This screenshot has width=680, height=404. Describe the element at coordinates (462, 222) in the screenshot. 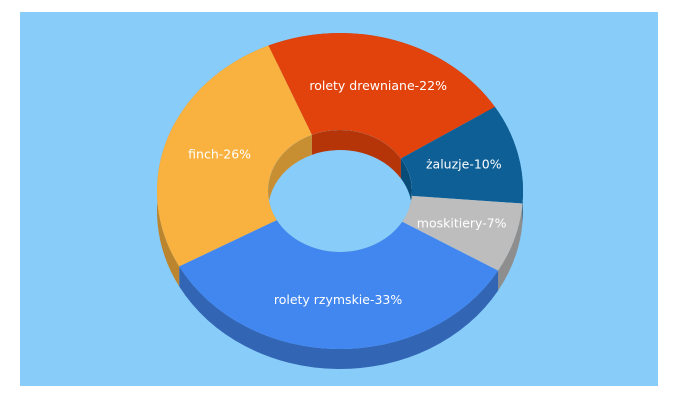

I see `data-label: moskitiery-7%` at that location.